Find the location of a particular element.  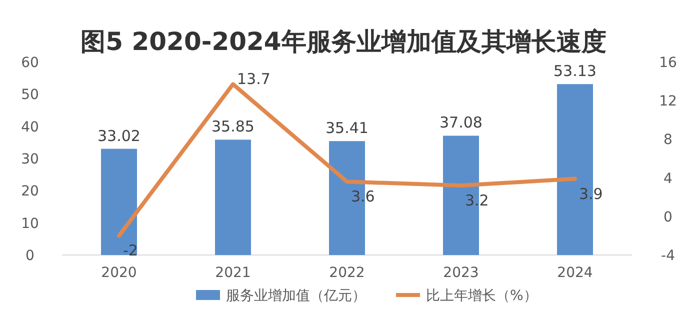

x-tick-label: 2024 is located at coordinates (575, 273).